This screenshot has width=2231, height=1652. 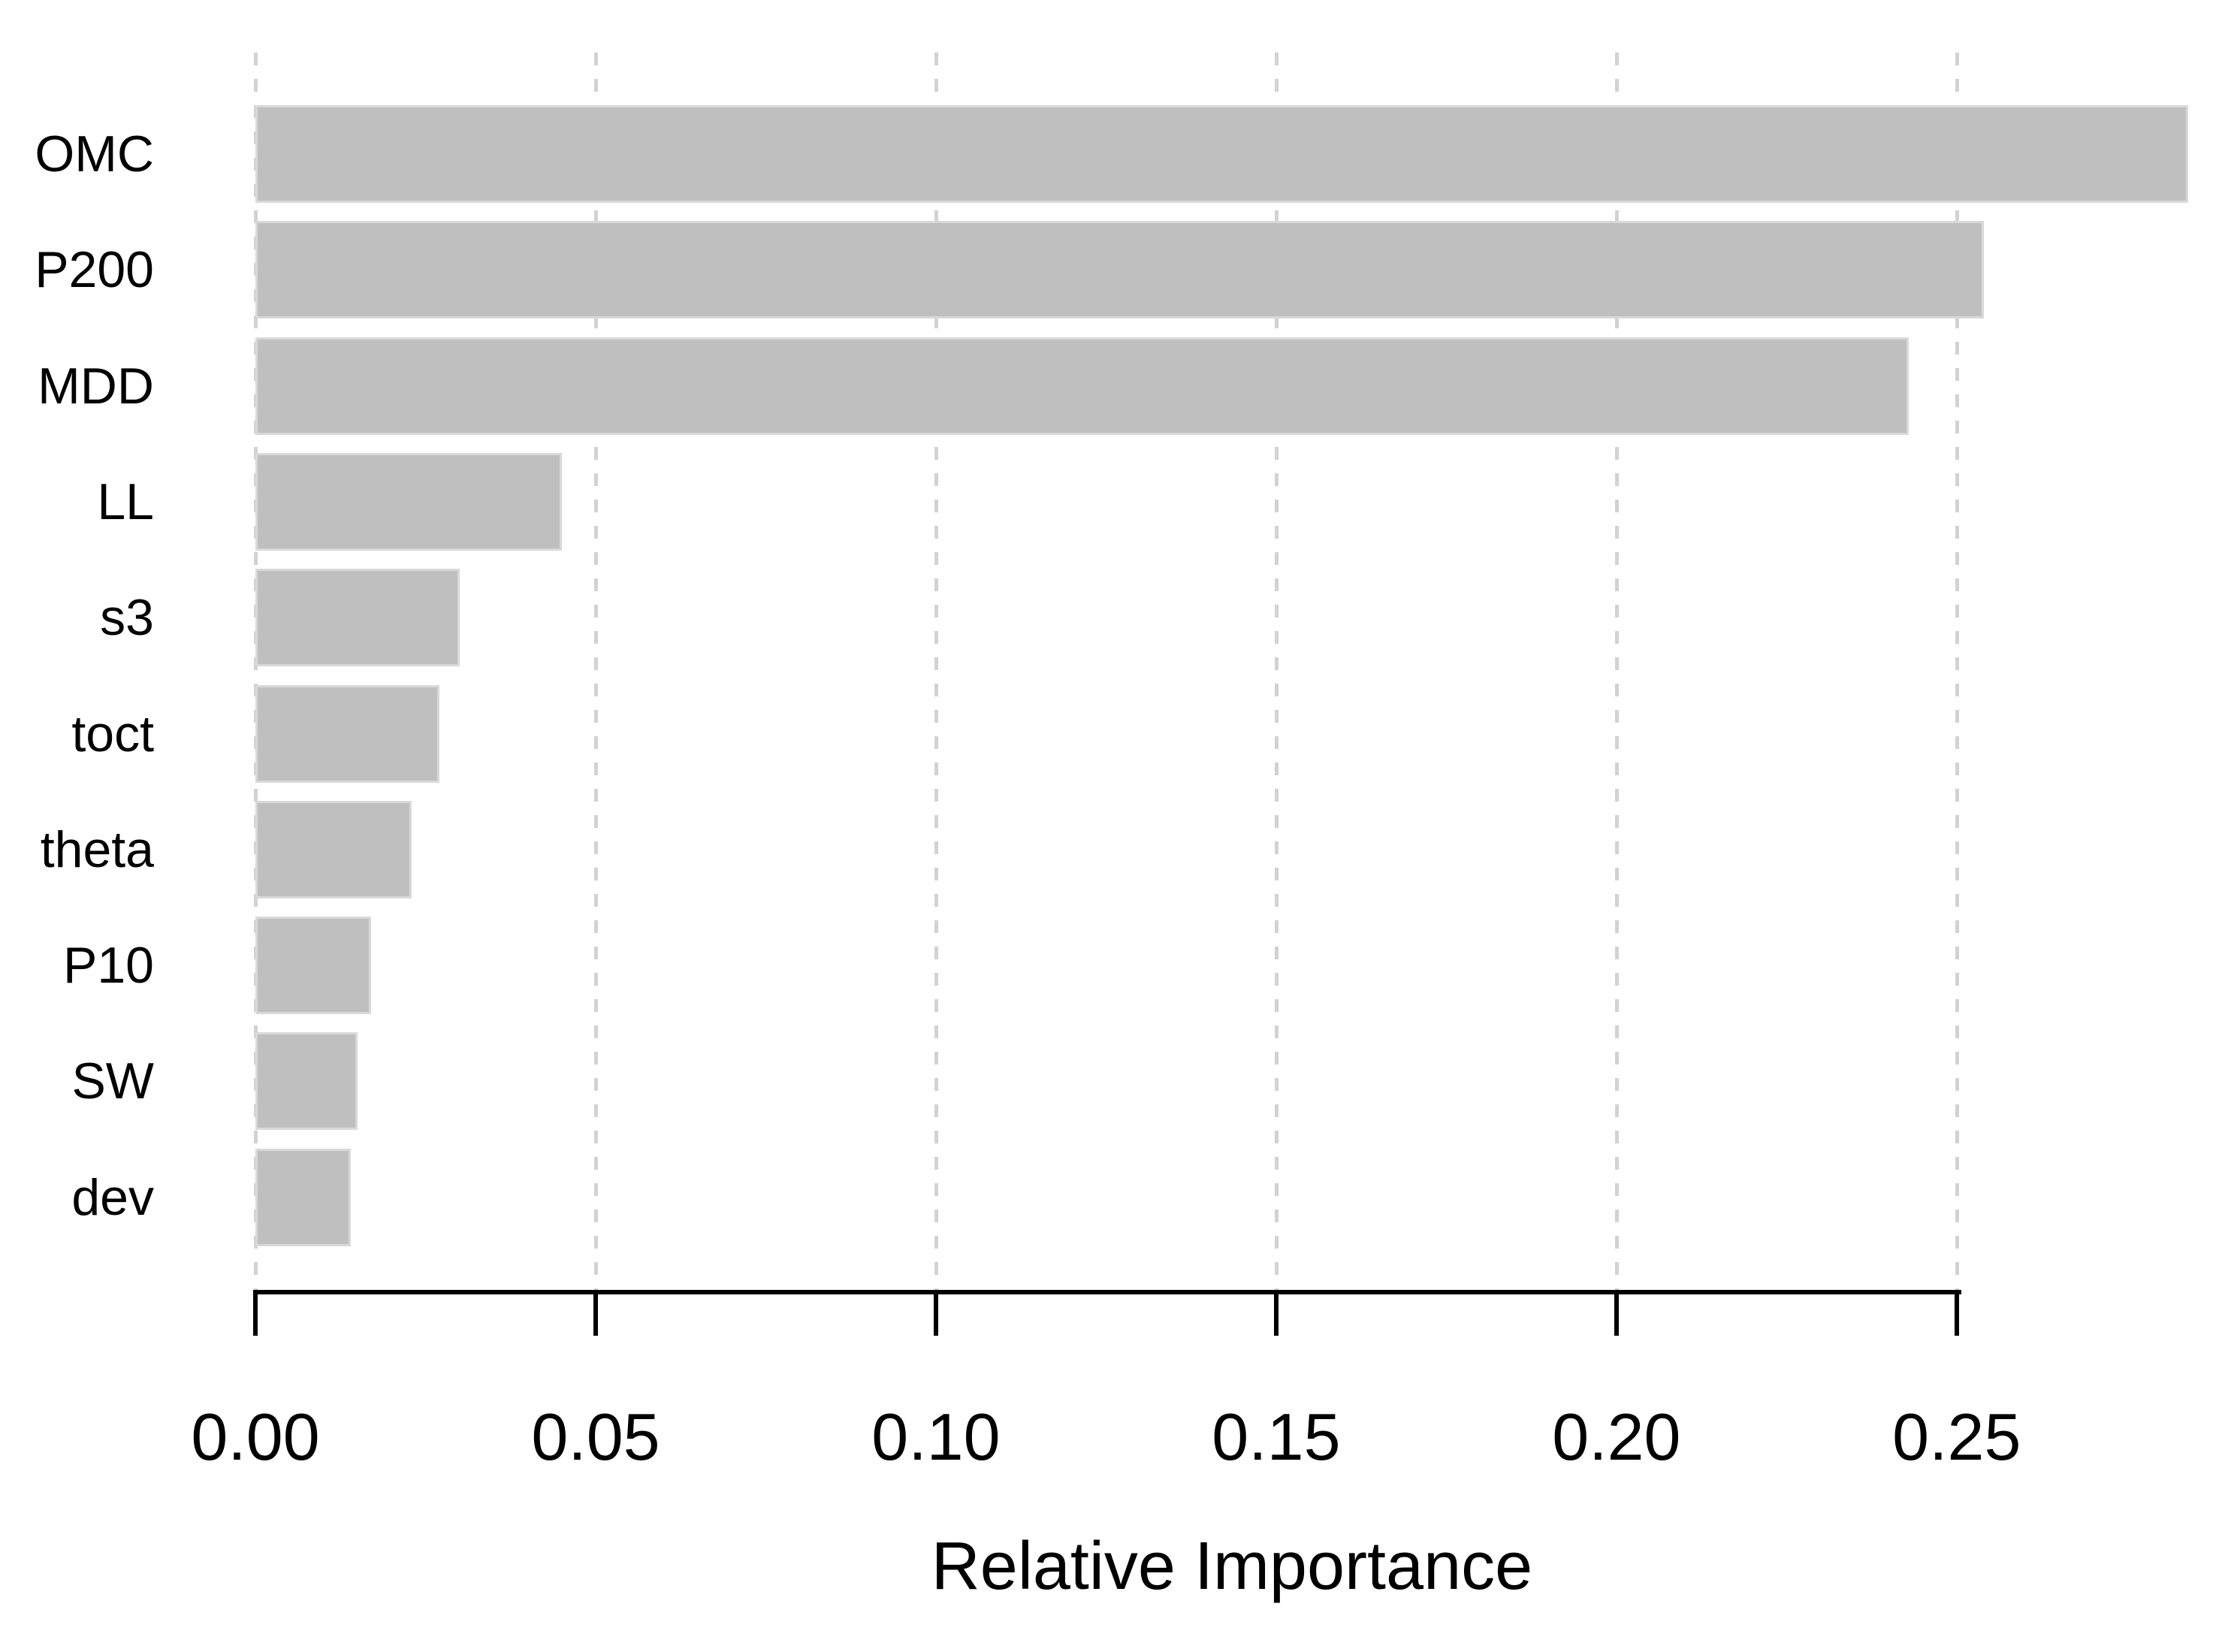 What do you see at coordinates (1957, 1314) in the screenshot?
I see `x-tick-0.25` at bounding box center [1957, 1314].